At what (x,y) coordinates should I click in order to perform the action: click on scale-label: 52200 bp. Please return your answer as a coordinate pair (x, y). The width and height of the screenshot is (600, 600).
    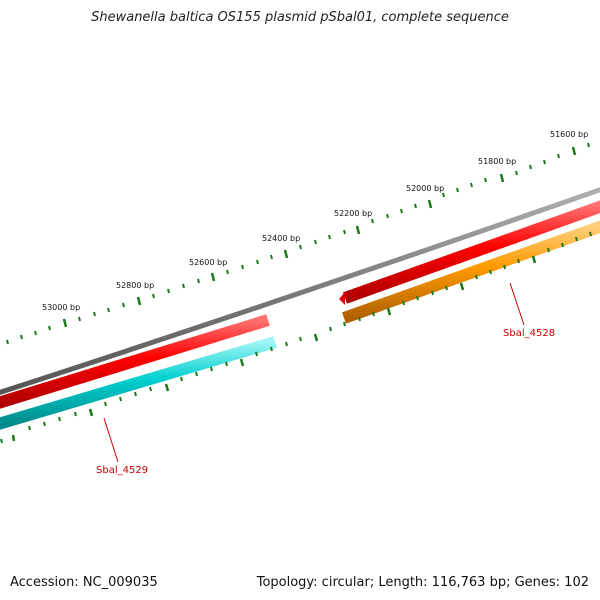
    Looking at the image, I should click on (353, 213).